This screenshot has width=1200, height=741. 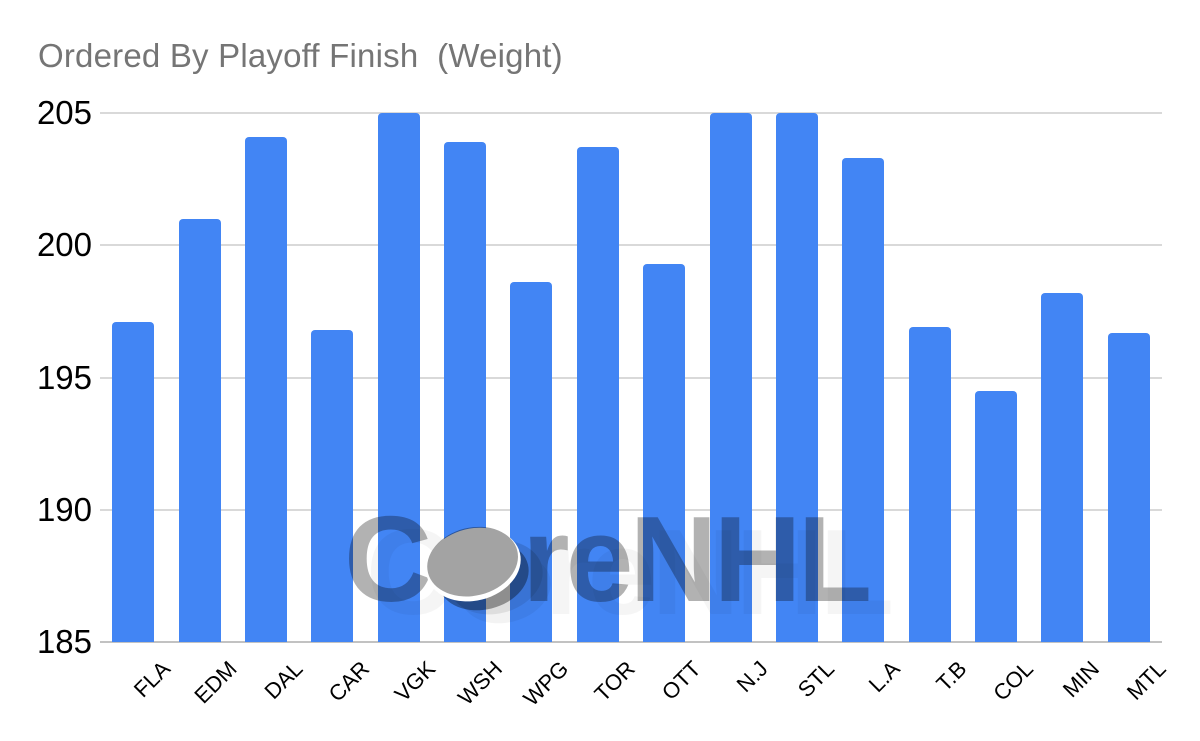 I want to click on y-axis-tick-label: 205, so click(x=64, y=112).